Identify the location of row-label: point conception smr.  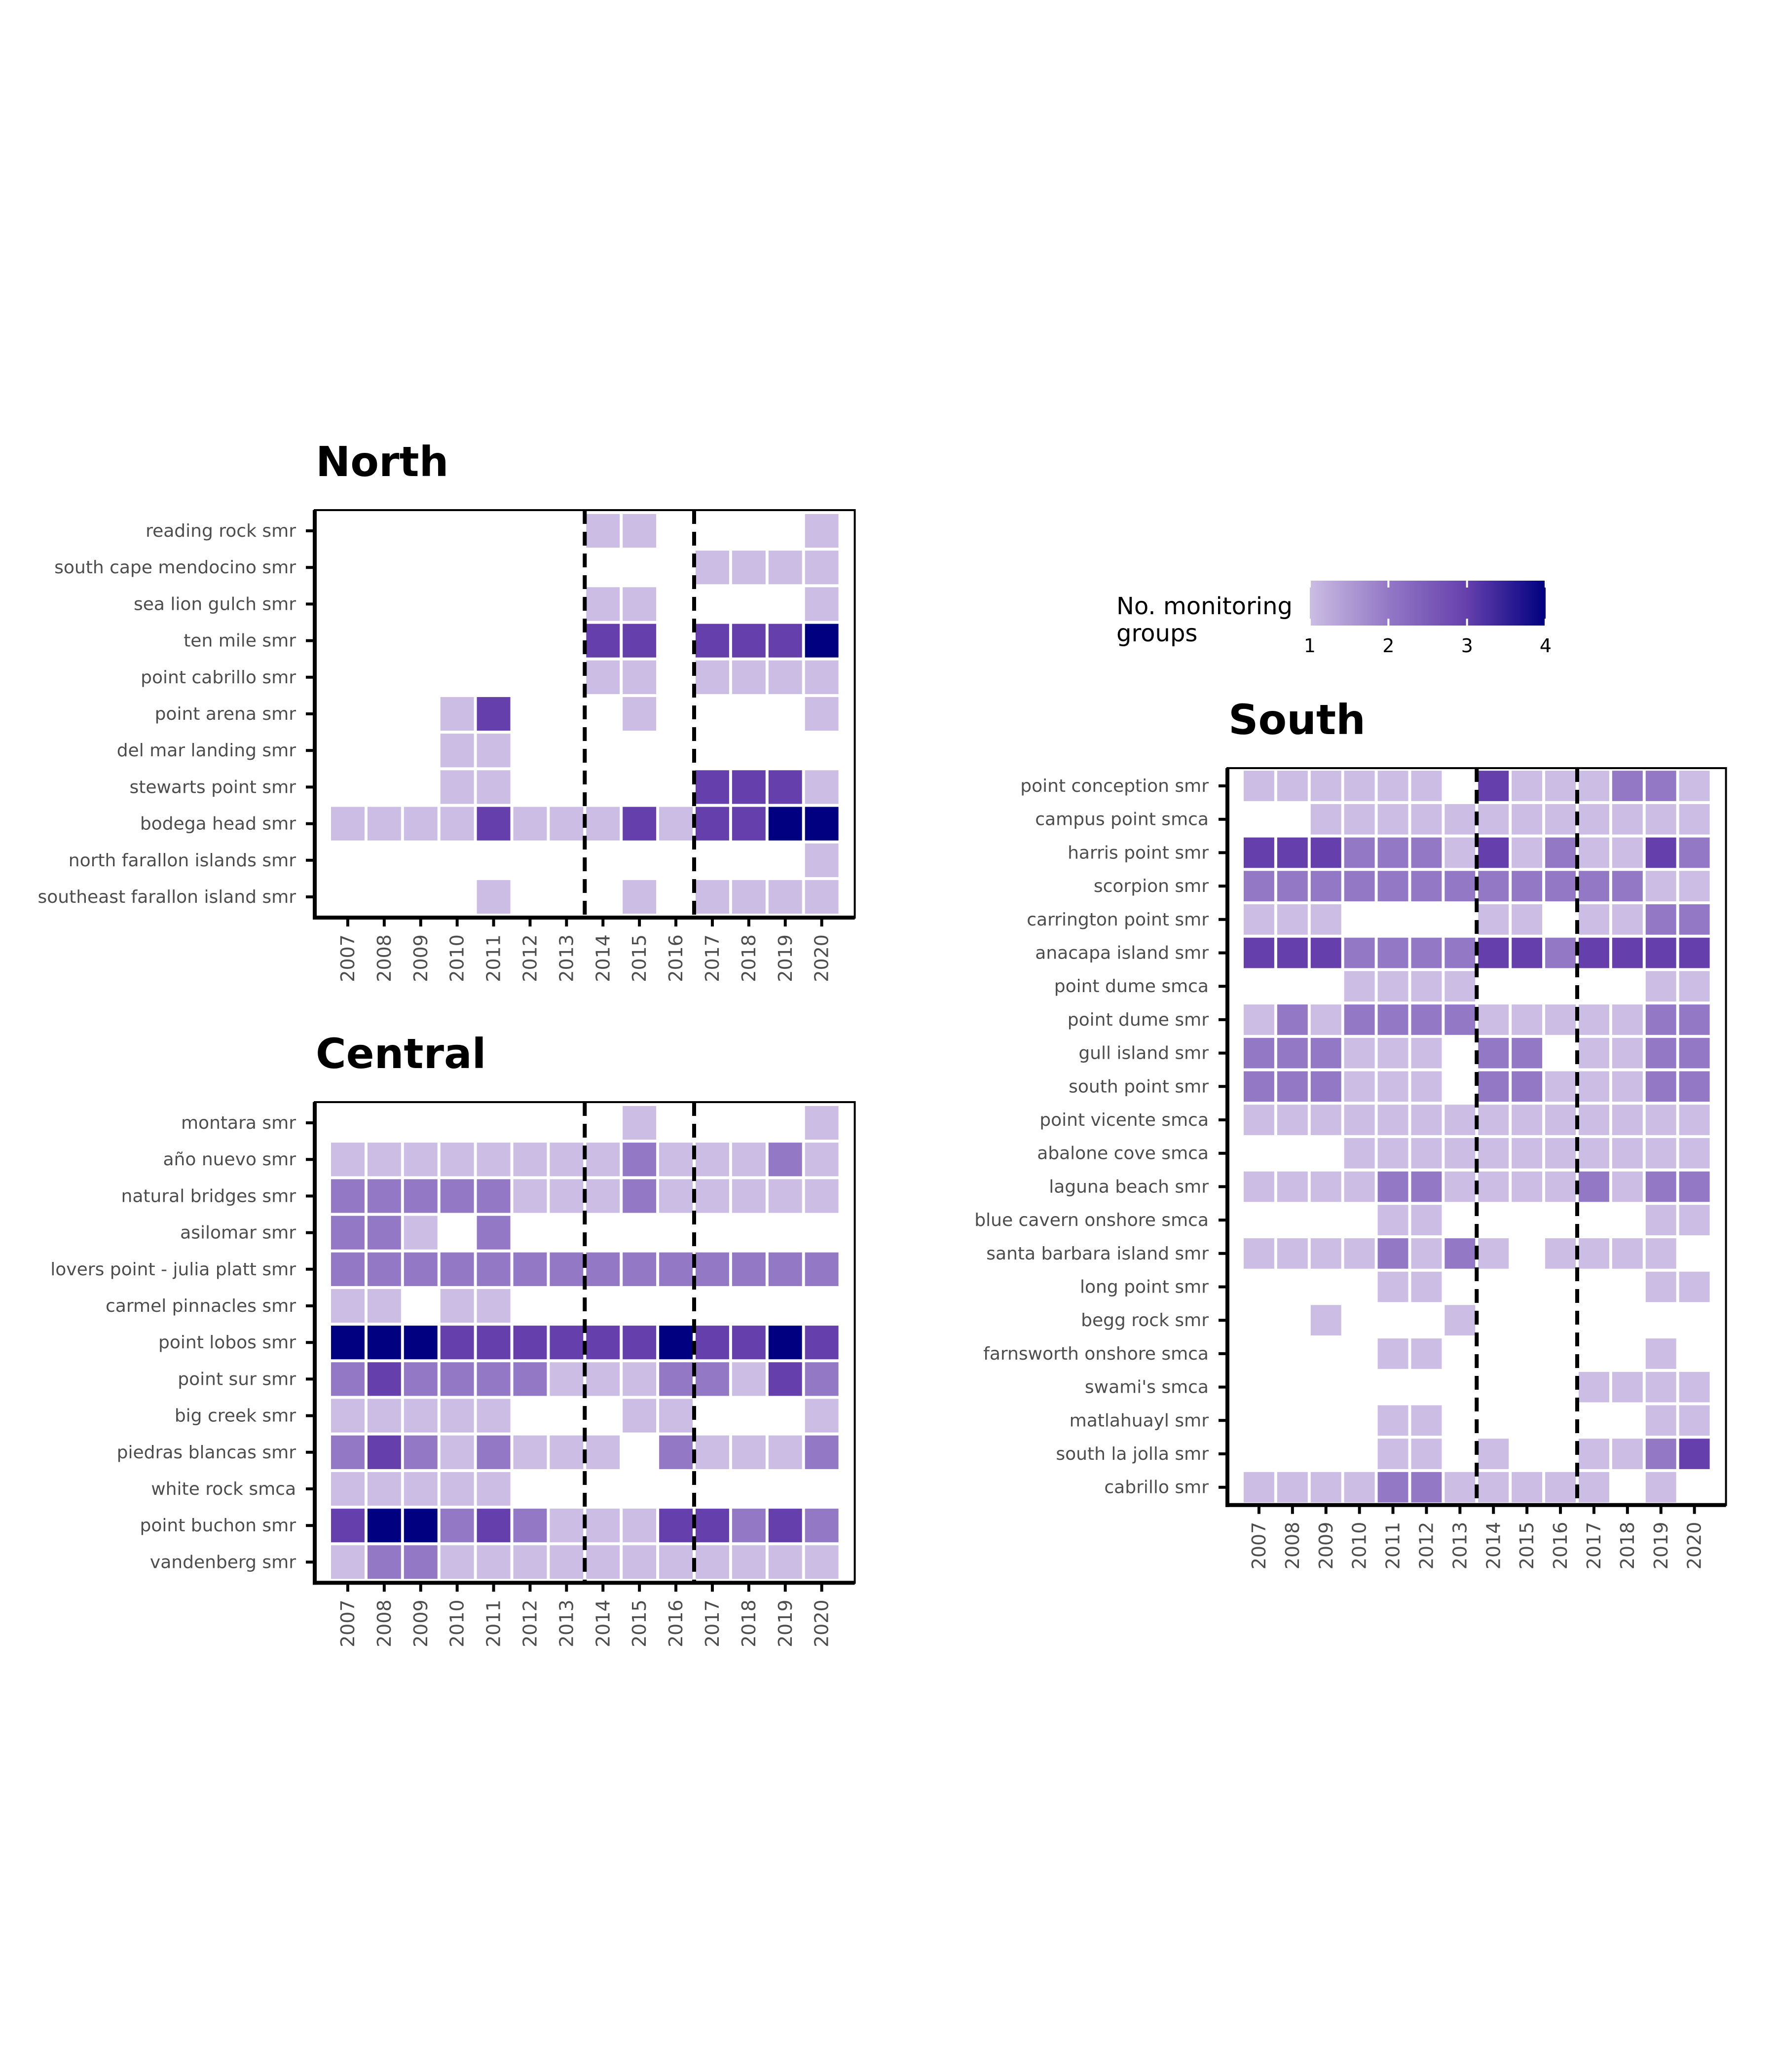
(1114, 786).